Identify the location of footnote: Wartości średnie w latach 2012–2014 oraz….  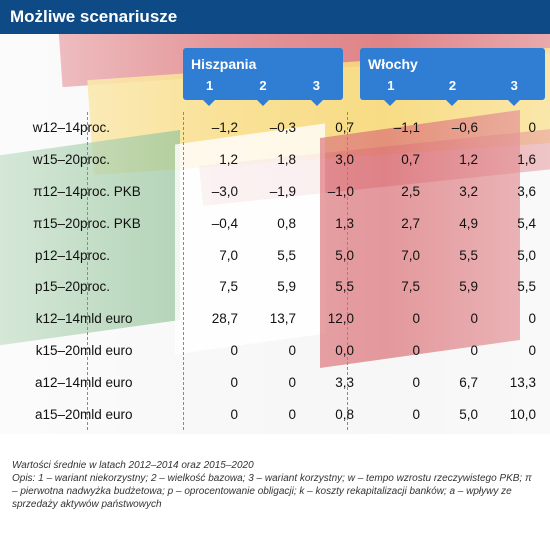
(276, 485).